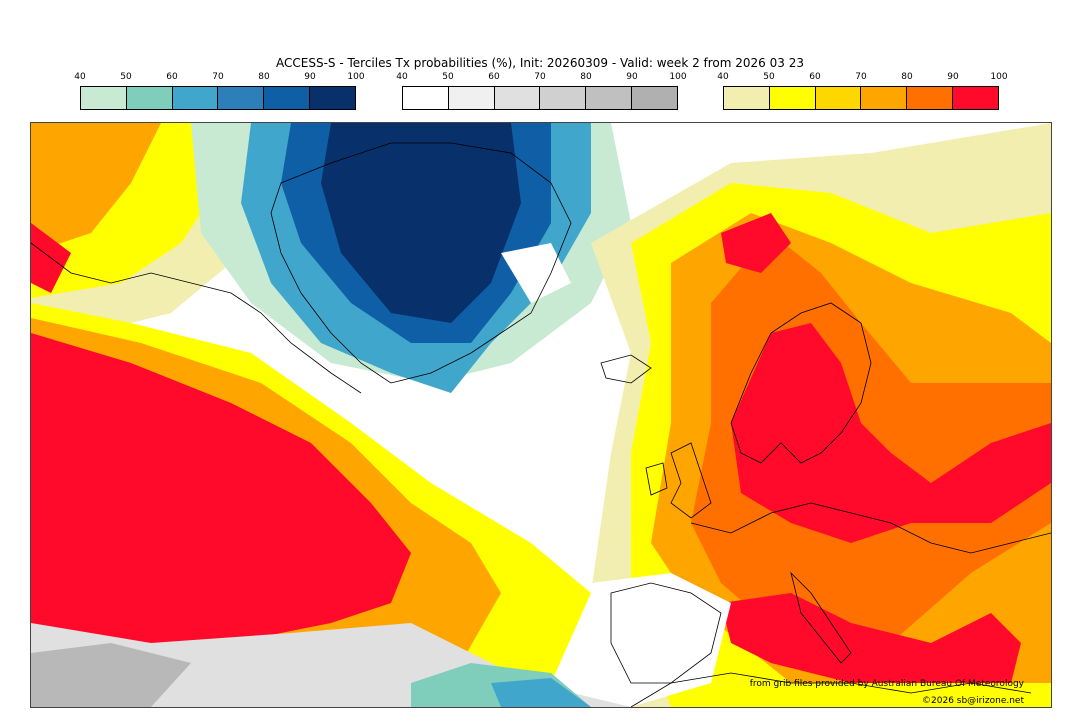 Image resolution: width=1080 pixels, height=718 pixels. What do you see at coordinates (871, 638) in the screenshot?
I see `region-above-90-mediterranean` at bounding box center [871, 638].